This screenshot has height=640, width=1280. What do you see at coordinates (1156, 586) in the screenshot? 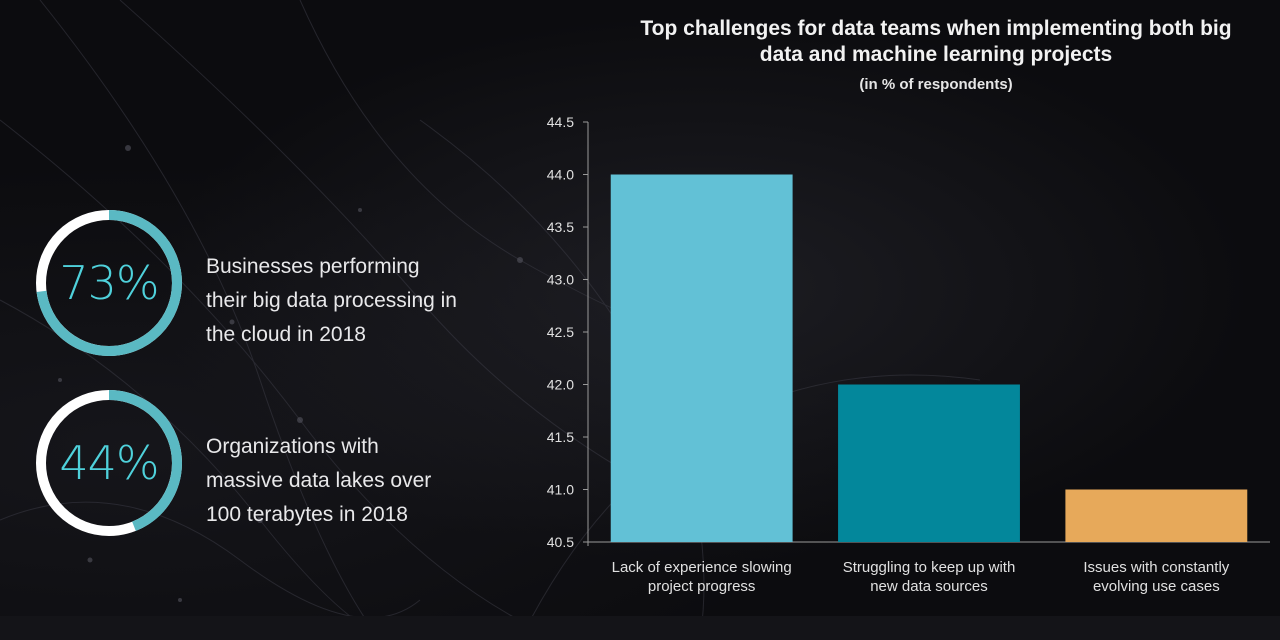
I see `x-tick-label: evolving use cases` at bounding box center [1156, 586].